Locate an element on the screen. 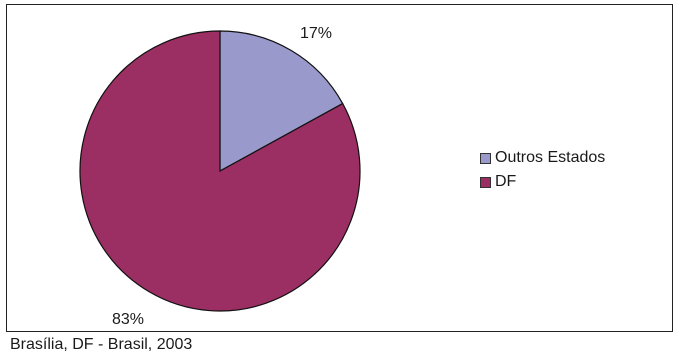 The width and height of the screenshot is (676, 360). legend-item-df: DF is located at coordinates (542, 182).